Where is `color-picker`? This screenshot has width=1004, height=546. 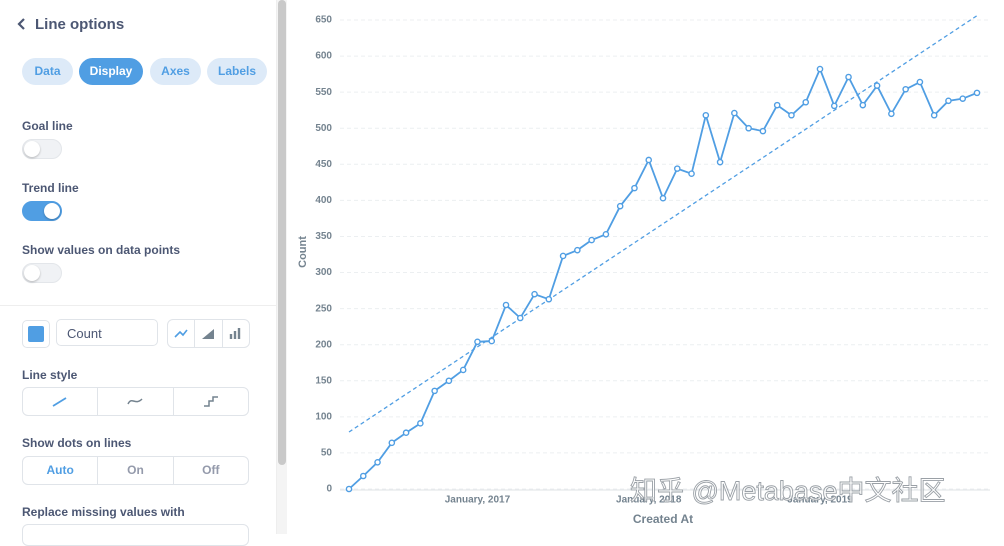 color-picker is located at coordinates (36, 334).